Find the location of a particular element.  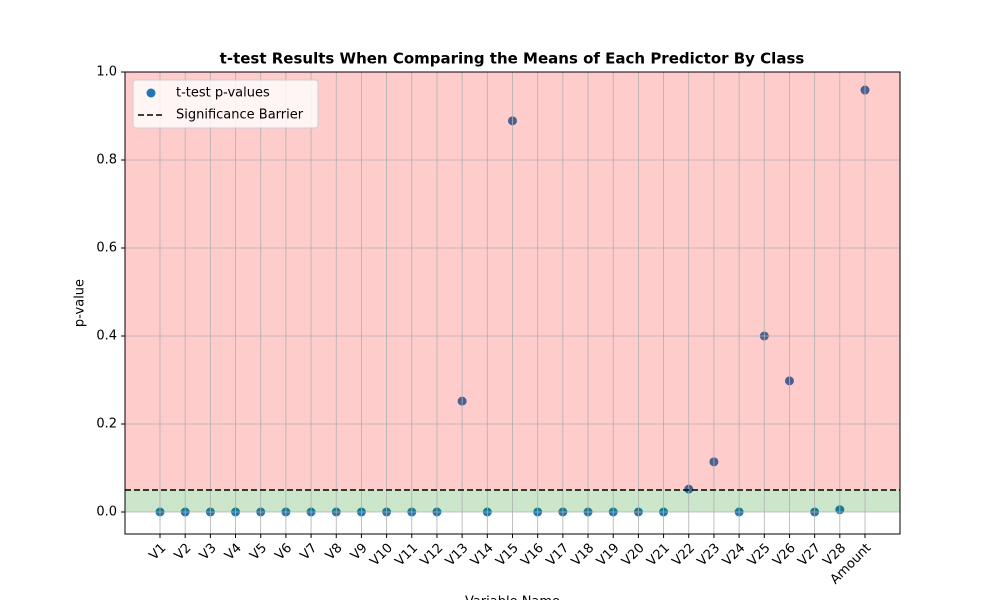

x-tick-label: V24 is located at coordinates (734, 555).